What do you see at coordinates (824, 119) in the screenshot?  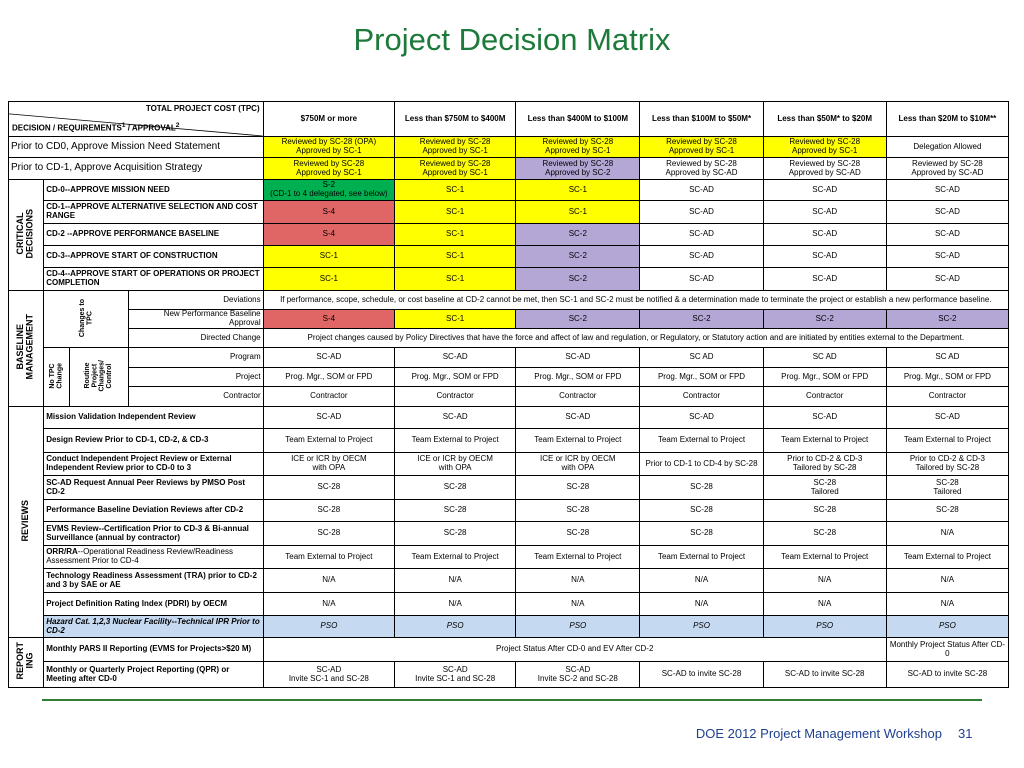 I see `col-header-5: Less than $50M* to $20M` at bounding box center [824, 119].